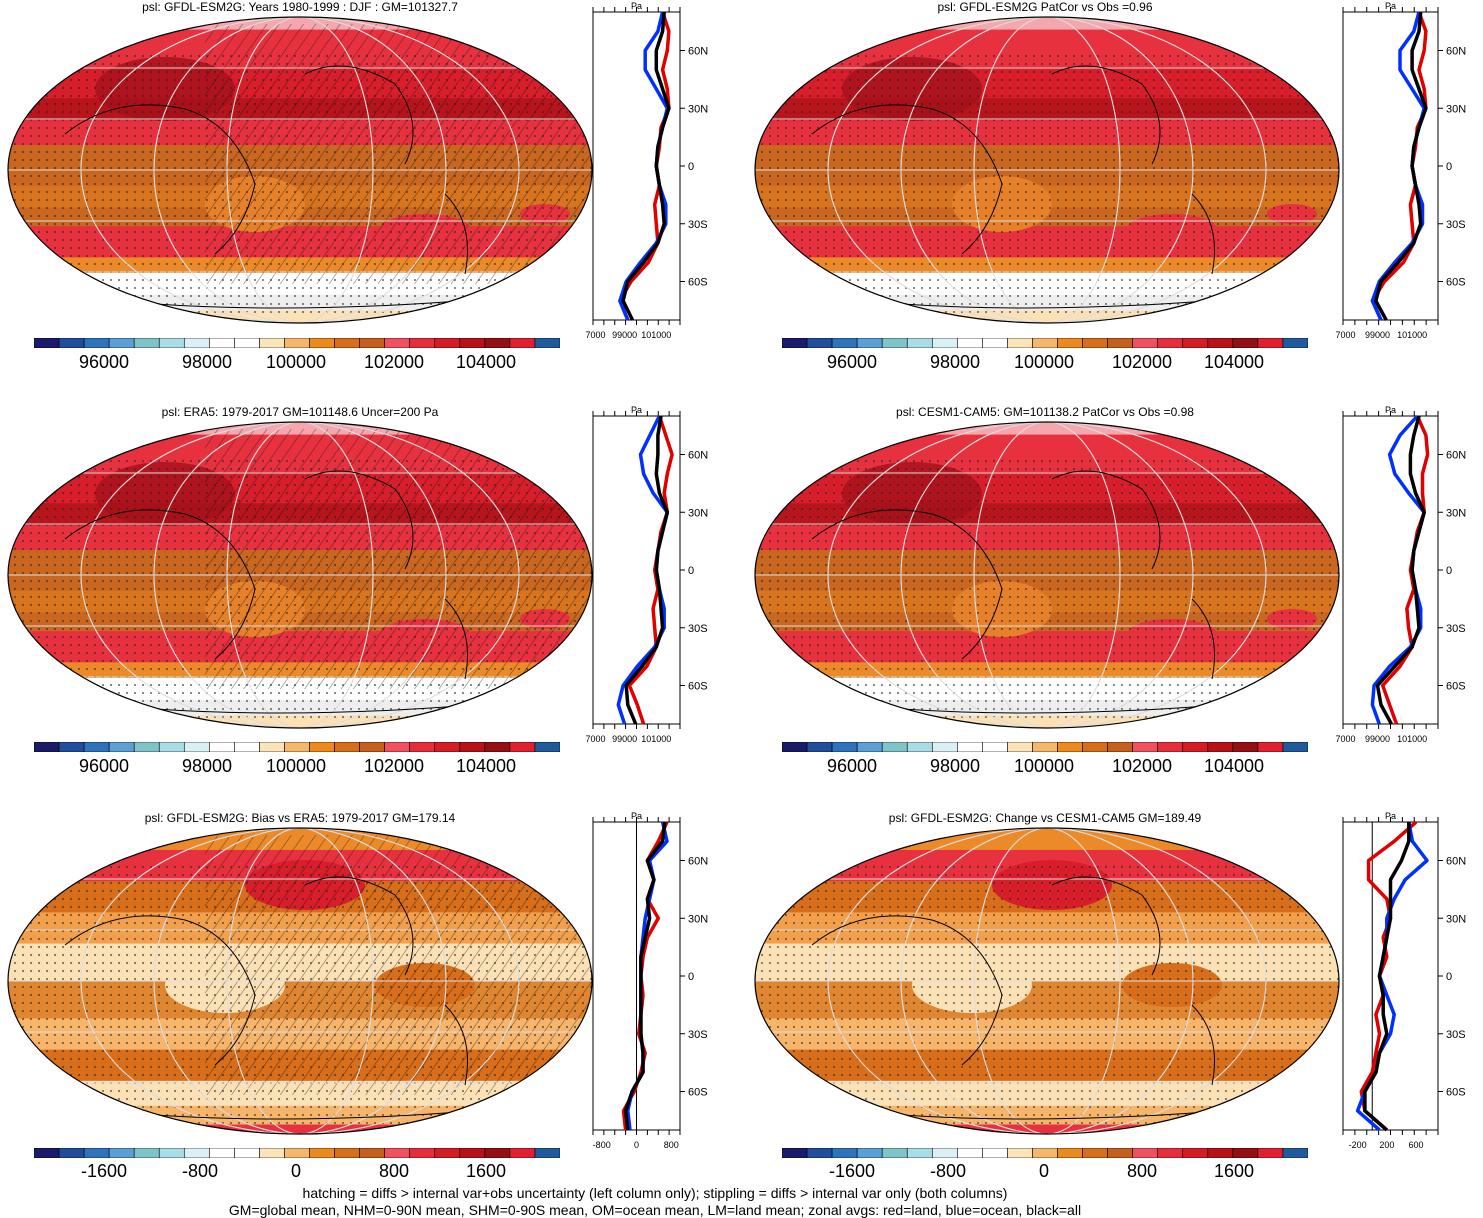 This screenshot has width=1483, height=1218. Describe the element at coordinates (296, 362) in the screenshot. I see `cbar1-label: 100000` at that location.